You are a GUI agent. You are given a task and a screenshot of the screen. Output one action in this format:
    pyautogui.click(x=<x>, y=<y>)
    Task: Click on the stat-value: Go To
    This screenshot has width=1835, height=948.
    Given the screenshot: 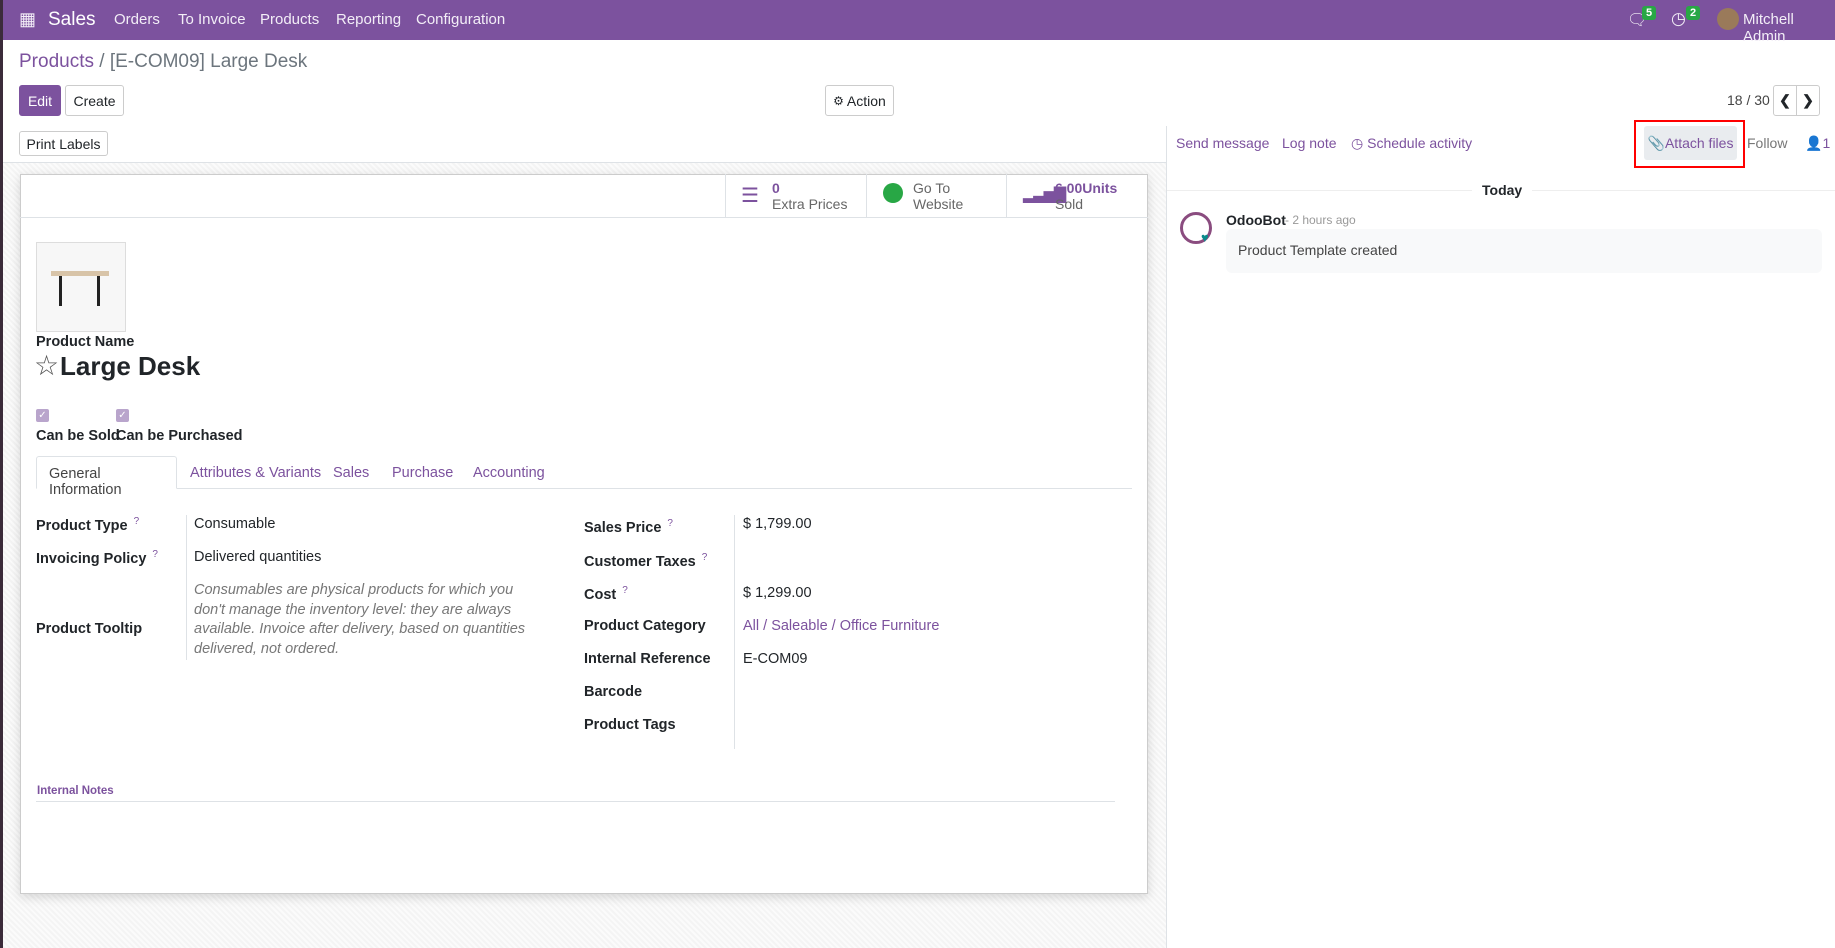 What is the action you would take?
    pyautogui.click(x=932, y=188)
    